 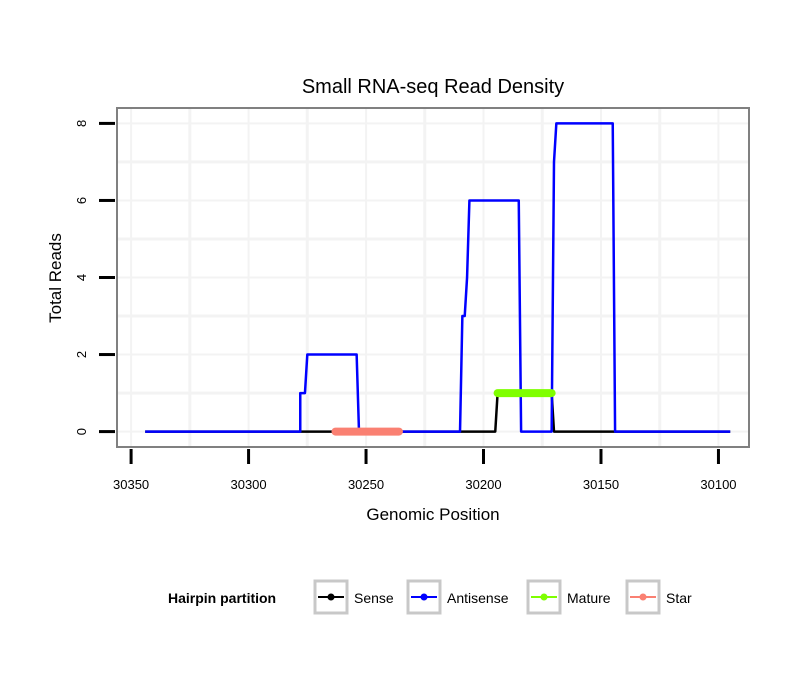 I want to click on x-tick-label: 30100, so click(x=718, y=484).